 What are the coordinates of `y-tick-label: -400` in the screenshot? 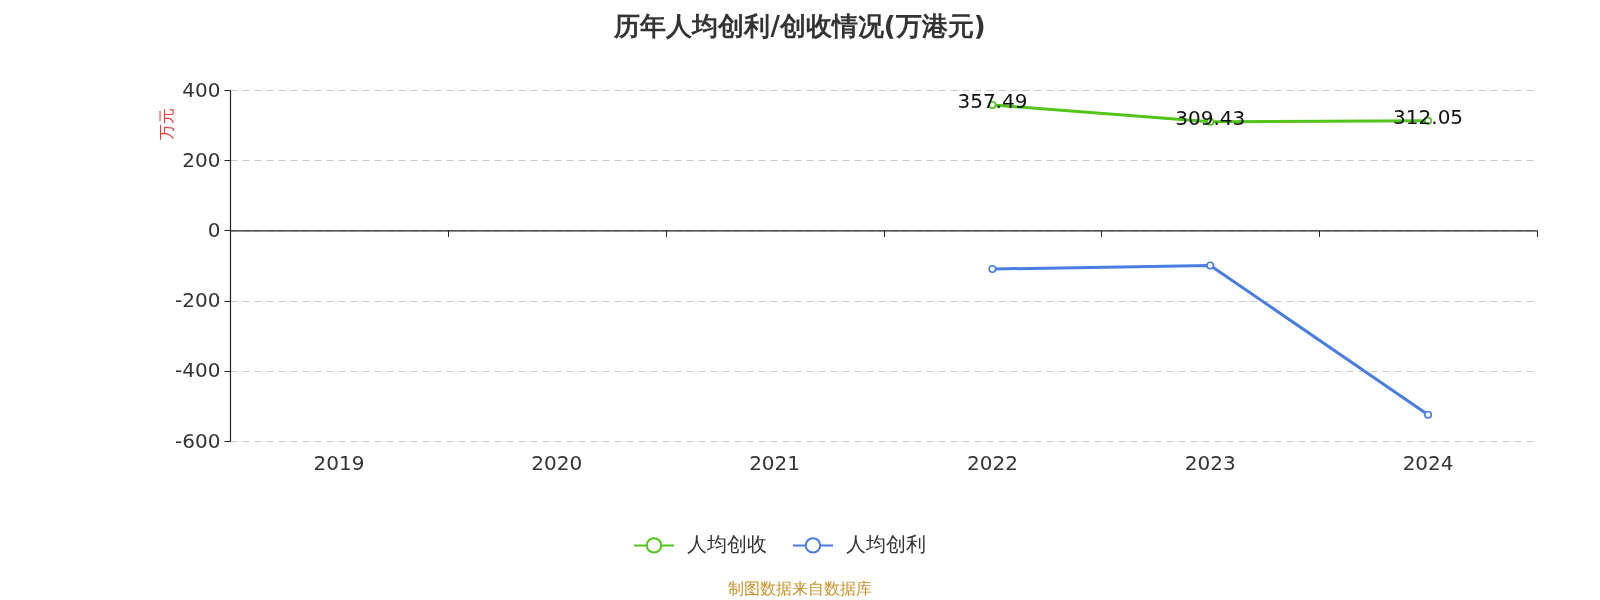 It's located at (198, 370).